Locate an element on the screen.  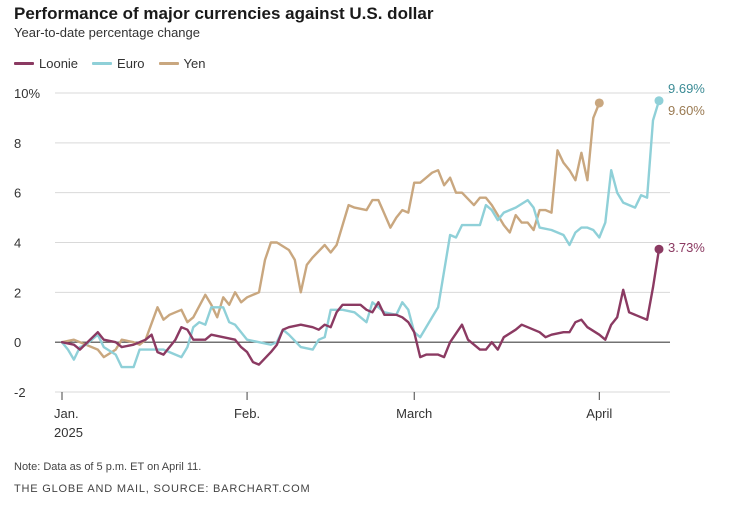
source-credit: THE GLOBE AND MAIL, SOURCE: BARCHART.COM is located at coordinates (162, 489).